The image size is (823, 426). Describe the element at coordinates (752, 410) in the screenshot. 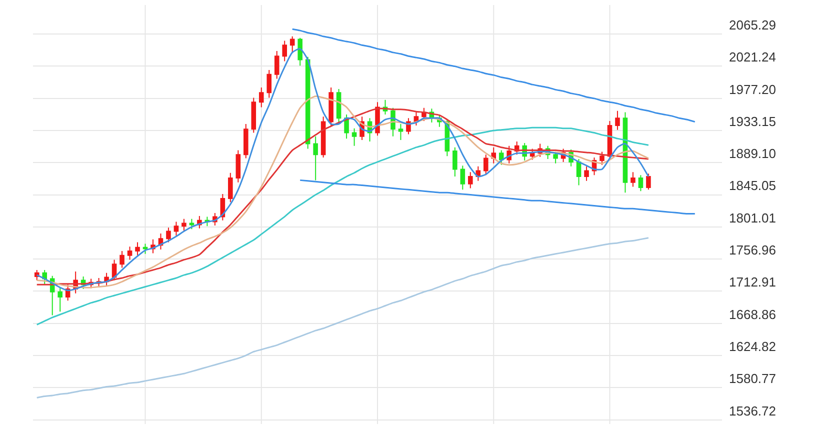

I see `y-tick-label: 1536.72` at that location.